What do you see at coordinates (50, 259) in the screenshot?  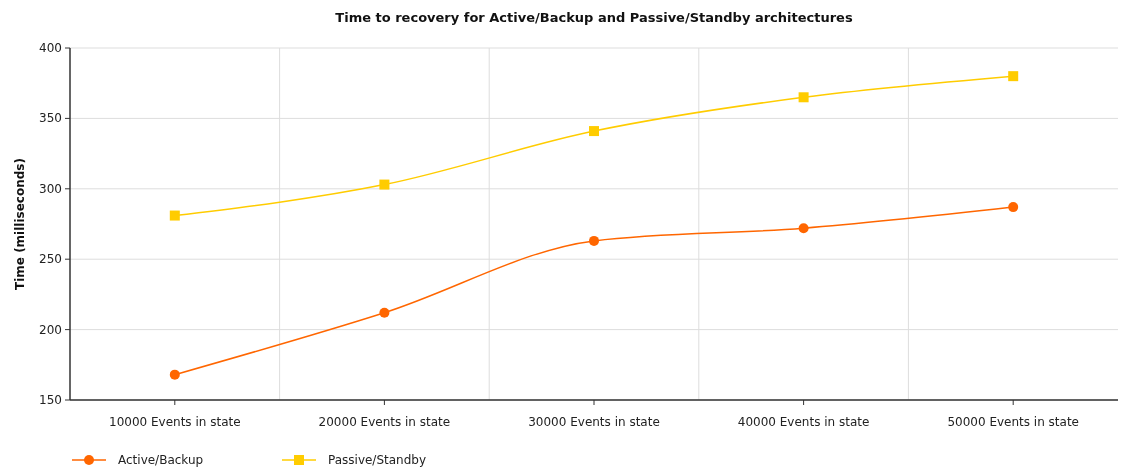 I see `y-tick-label: 250` at bounding box center [50, 259].